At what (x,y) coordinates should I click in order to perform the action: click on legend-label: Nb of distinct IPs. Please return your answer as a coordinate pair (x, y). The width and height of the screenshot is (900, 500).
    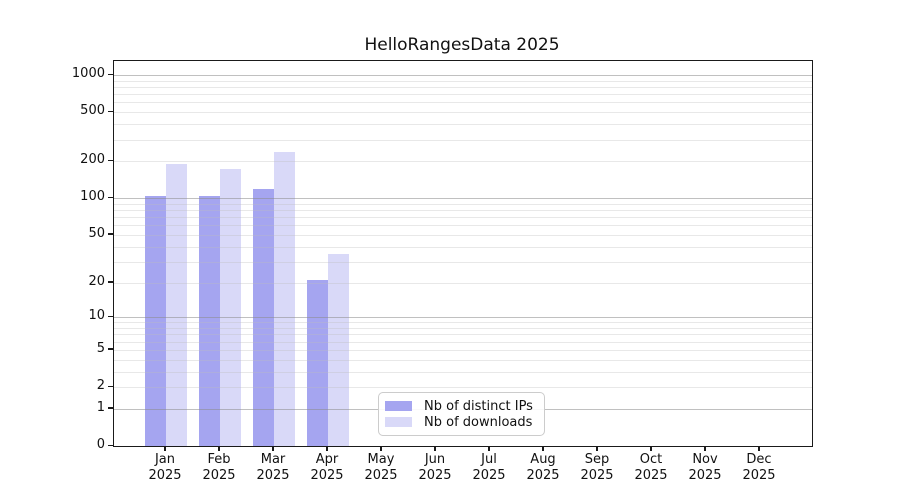
    Looking at the image, I should click on (478, 406).